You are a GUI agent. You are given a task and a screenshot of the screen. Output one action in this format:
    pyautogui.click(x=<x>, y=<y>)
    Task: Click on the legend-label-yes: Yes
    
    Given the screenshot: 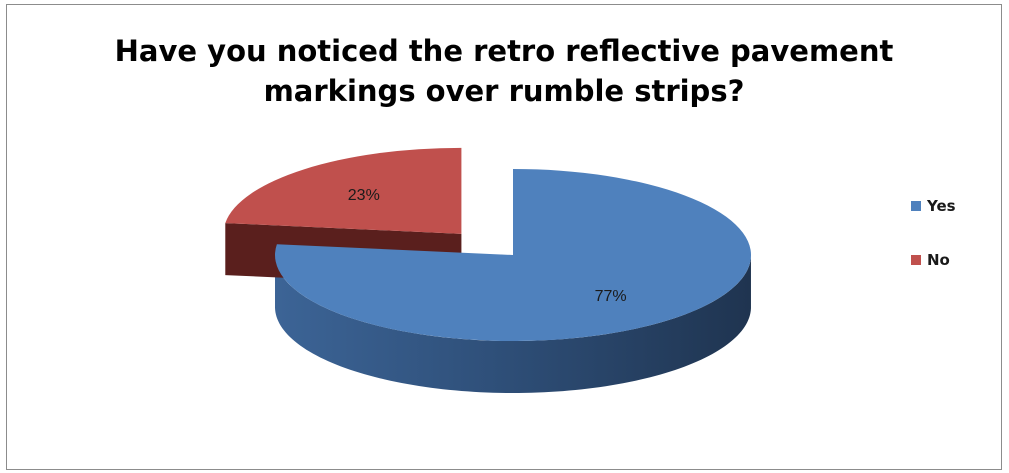 What is the action you would take?
    pyautogui.click(x=941, y=206)
    